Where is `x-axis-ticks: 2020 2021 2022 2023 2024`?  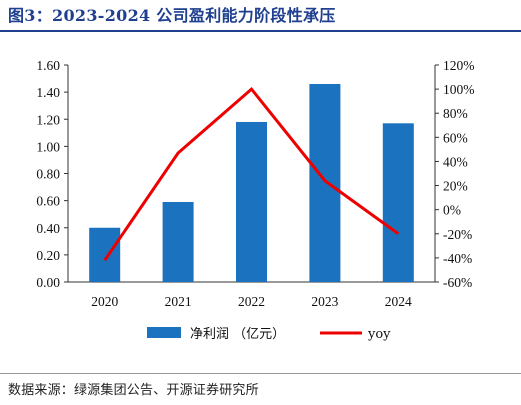
x-axis-ticks: 2020 2021 2022 2023 2024 is located at coordinates (251, 301).